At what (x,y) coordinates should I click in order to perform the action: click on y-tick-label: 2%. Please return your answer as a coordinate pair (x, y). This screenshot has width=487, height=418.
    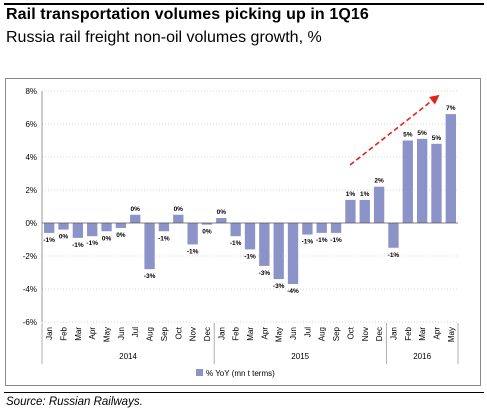
    Looking at the image, I should click on (31, 190).